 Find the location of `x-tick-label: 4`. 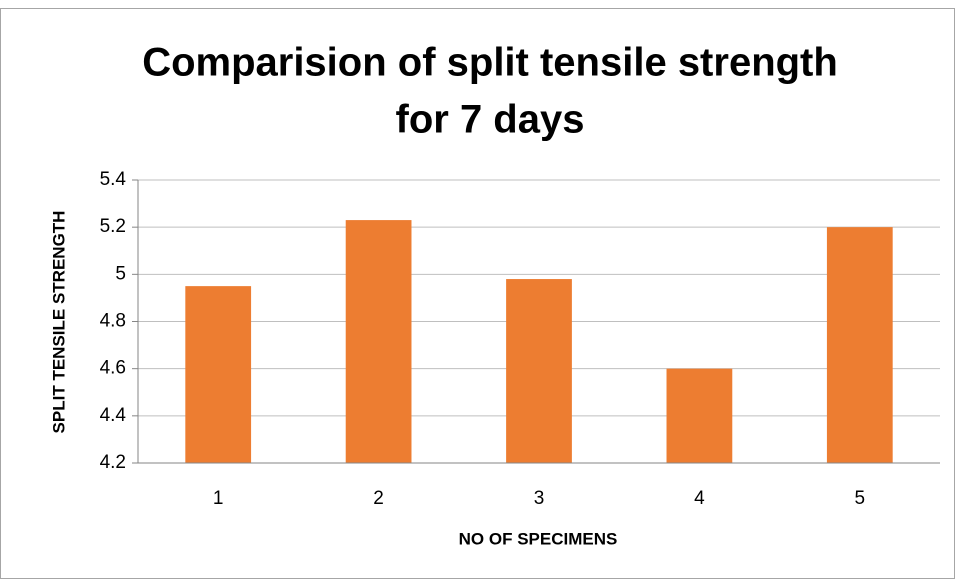

x-tick-label: 4 is located at coordinates (699, 498).